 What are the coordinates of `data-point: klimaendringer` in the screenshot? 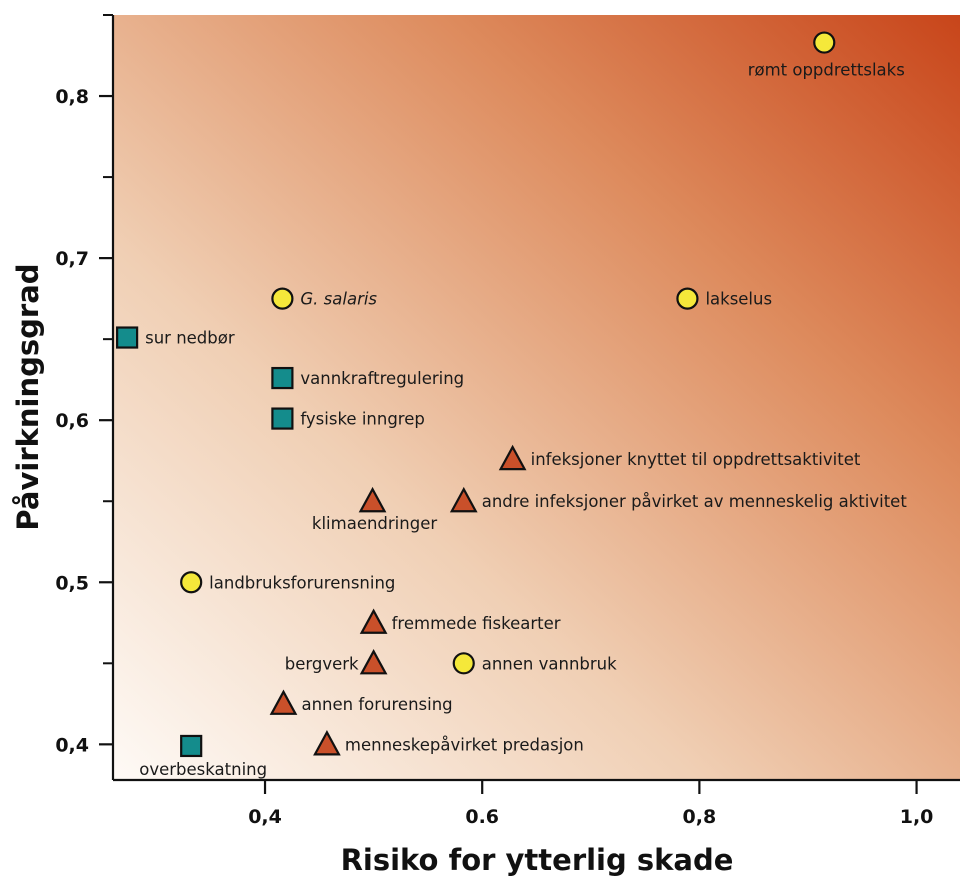 It's located at (374, 509).